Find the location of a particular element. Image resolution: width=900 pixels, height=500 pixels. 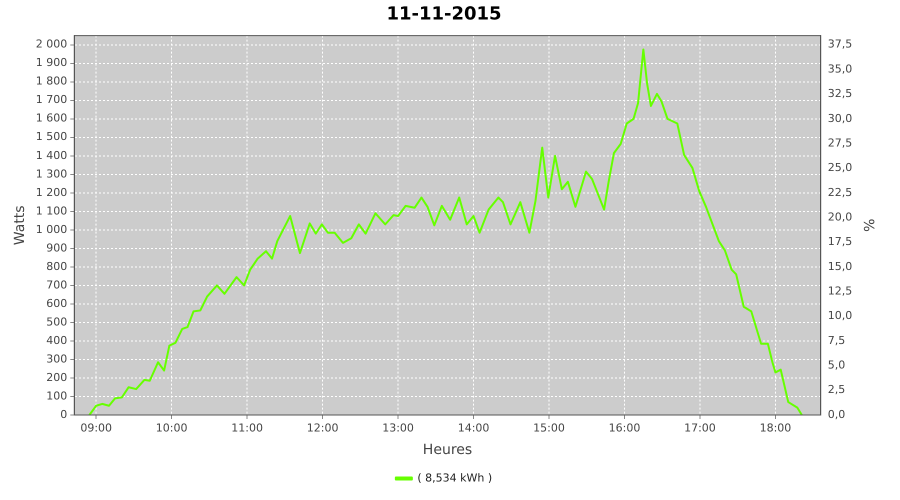

y-tick-label: 1 100 is located at coordinates (52, 211).